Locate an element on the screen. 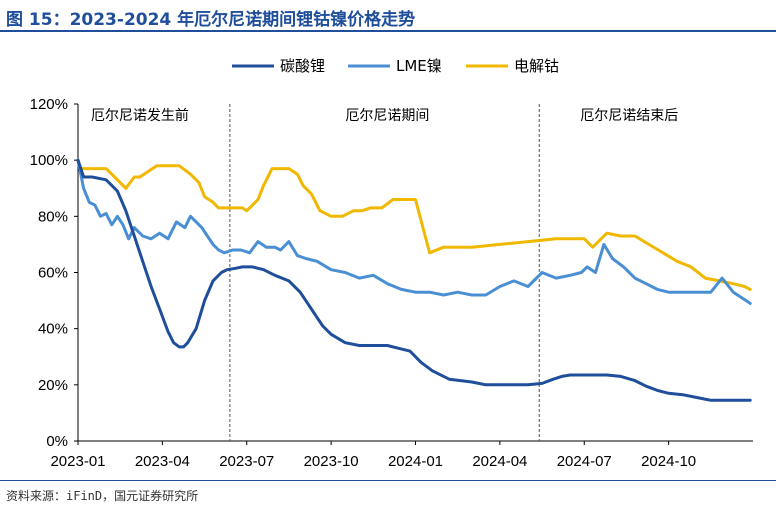 Image resolution: width=776 pixels, height=511 pixels. x-tick-label: 2024-01 is located at coordinates (415, 461).